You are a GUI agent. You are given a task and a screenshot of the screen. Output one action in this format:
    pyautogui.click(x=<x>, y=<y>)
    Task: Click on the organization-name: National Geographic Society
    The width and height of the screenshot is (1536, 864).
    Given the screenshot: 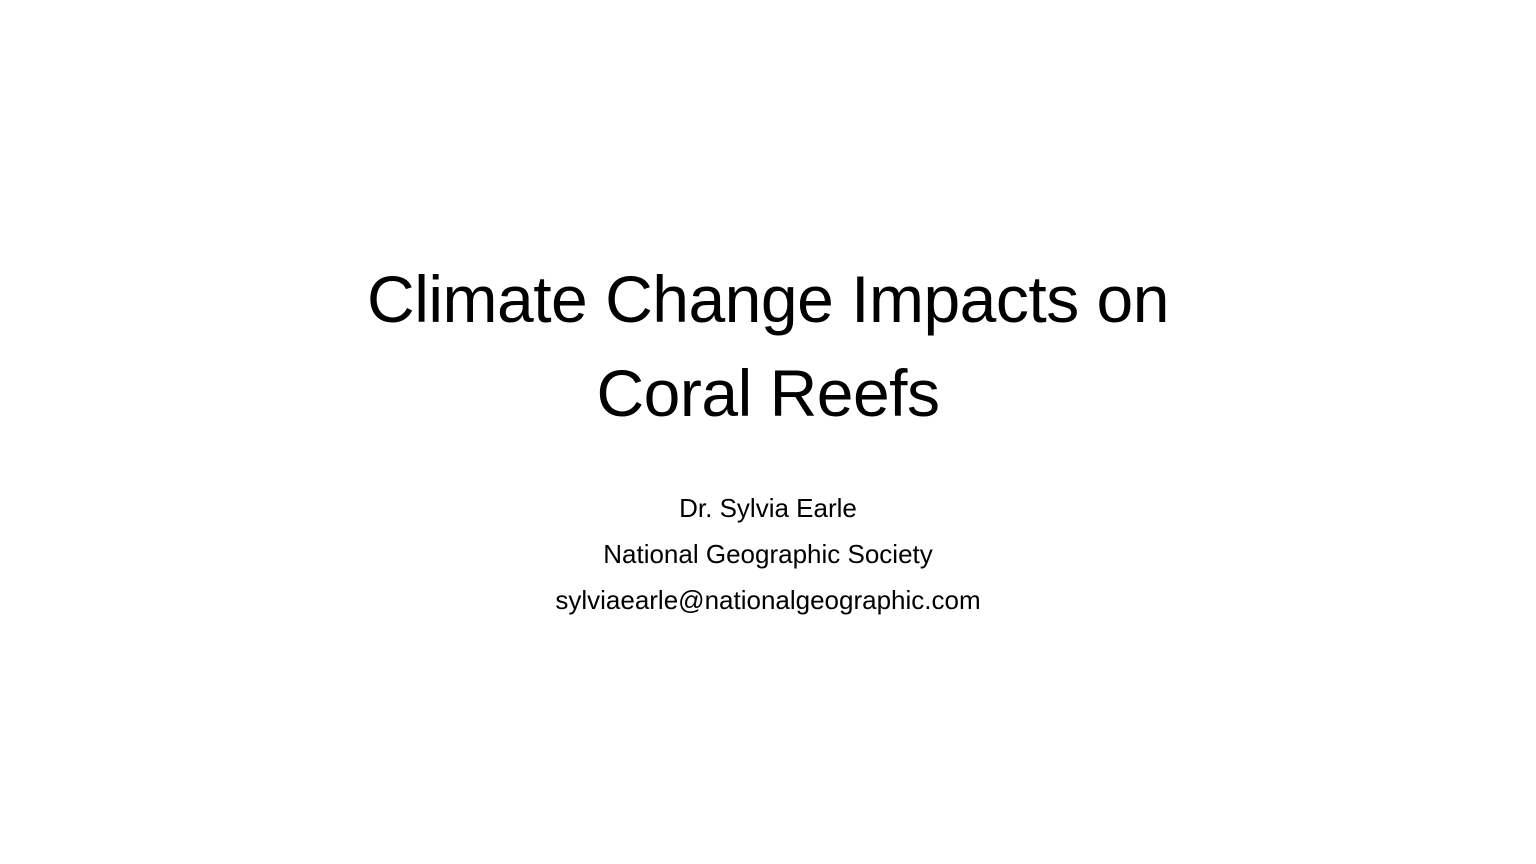 What is the action you would take?
    pyautogui.click(x=768, y=554)
    